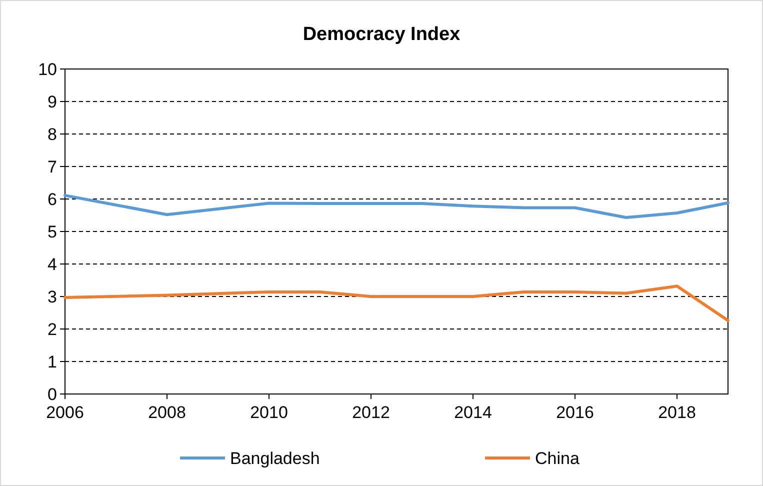 This screenshot has width=763, height=486. Describe the element at coordinates (52, 134) in the screenshot. I see `y-tick-label: 8` at that location.